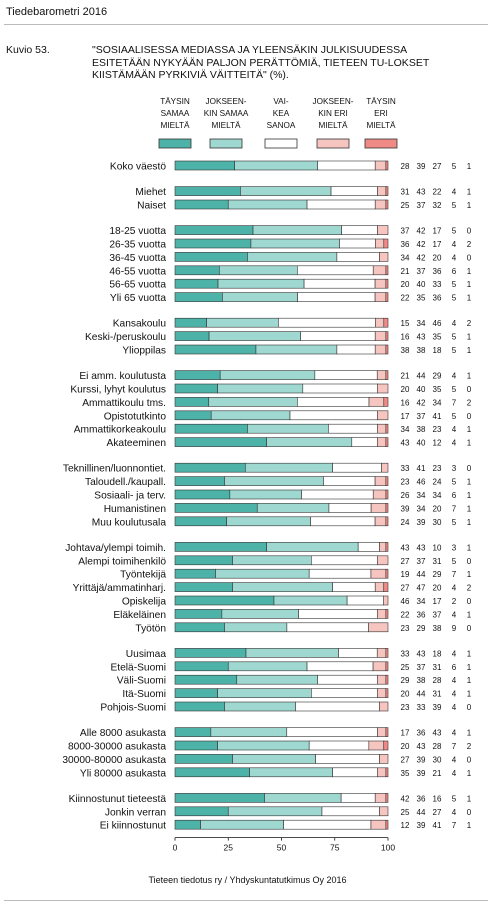 The image size is (495, 915). I want to click on row-label: 56-65 vuotta, so click(137, 285).